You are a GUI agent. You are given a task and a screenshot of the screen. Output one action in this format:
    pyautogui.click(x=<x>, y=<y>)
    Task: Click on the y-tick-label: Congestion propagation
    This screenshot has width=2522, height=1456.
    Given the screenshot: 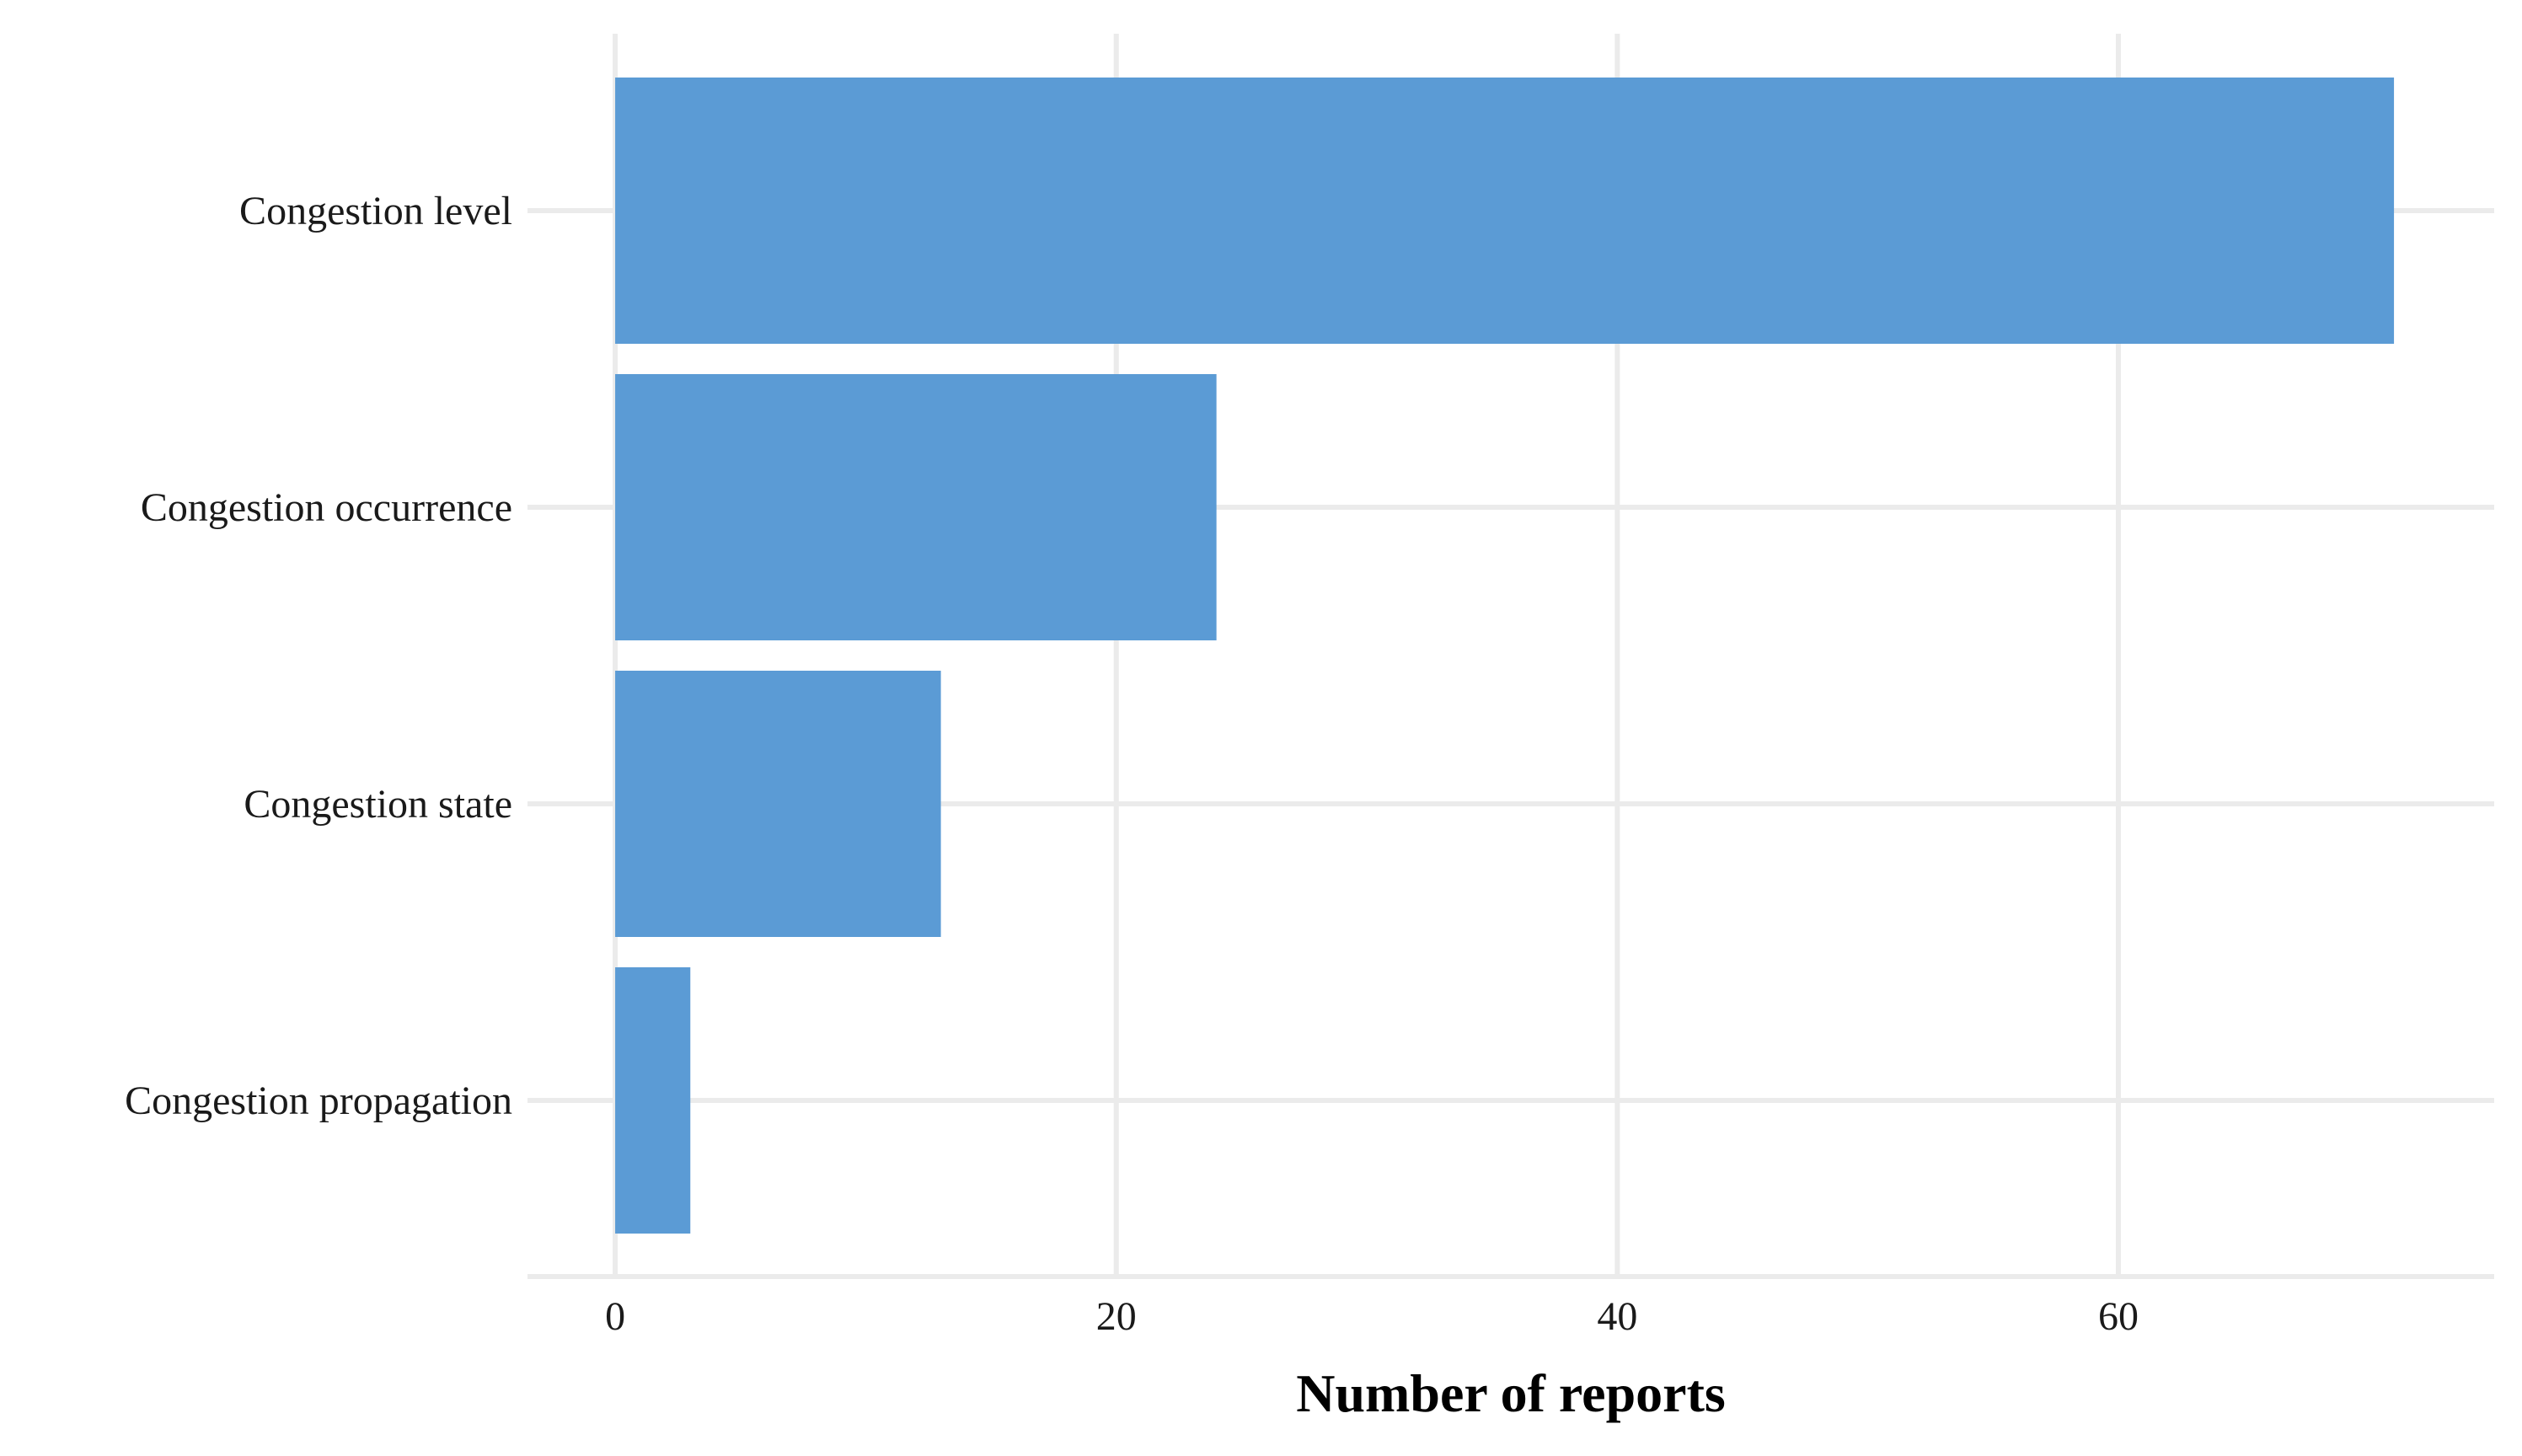 What is the action you would take?
    pyautogui.click(x=319, y=1101)
    